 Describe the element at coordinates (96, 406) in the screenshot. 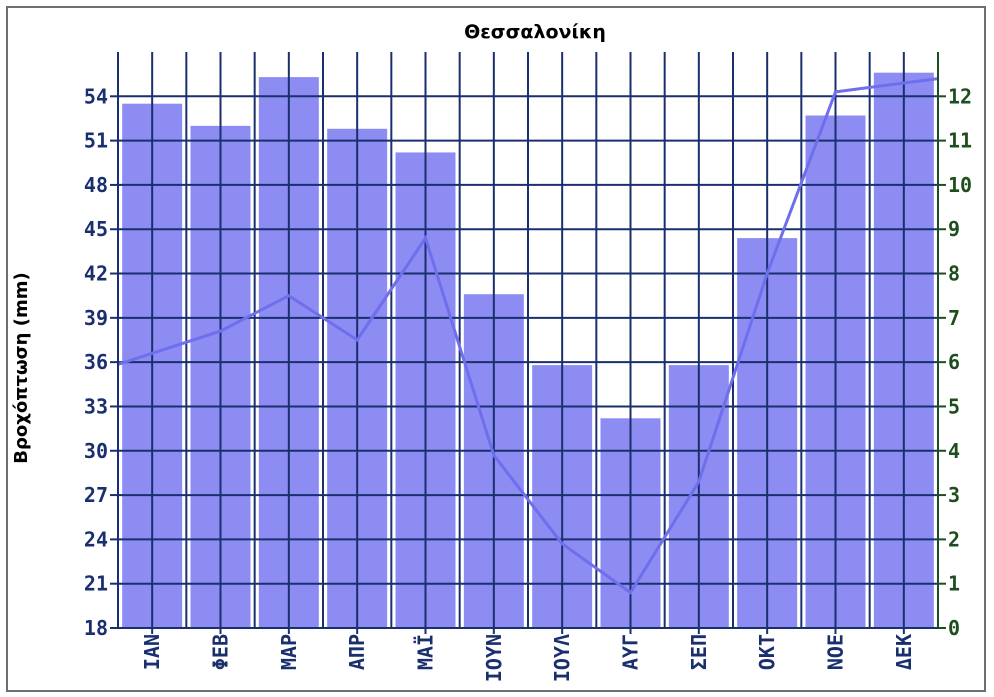

I see `left-tick-label: 33` at that location.